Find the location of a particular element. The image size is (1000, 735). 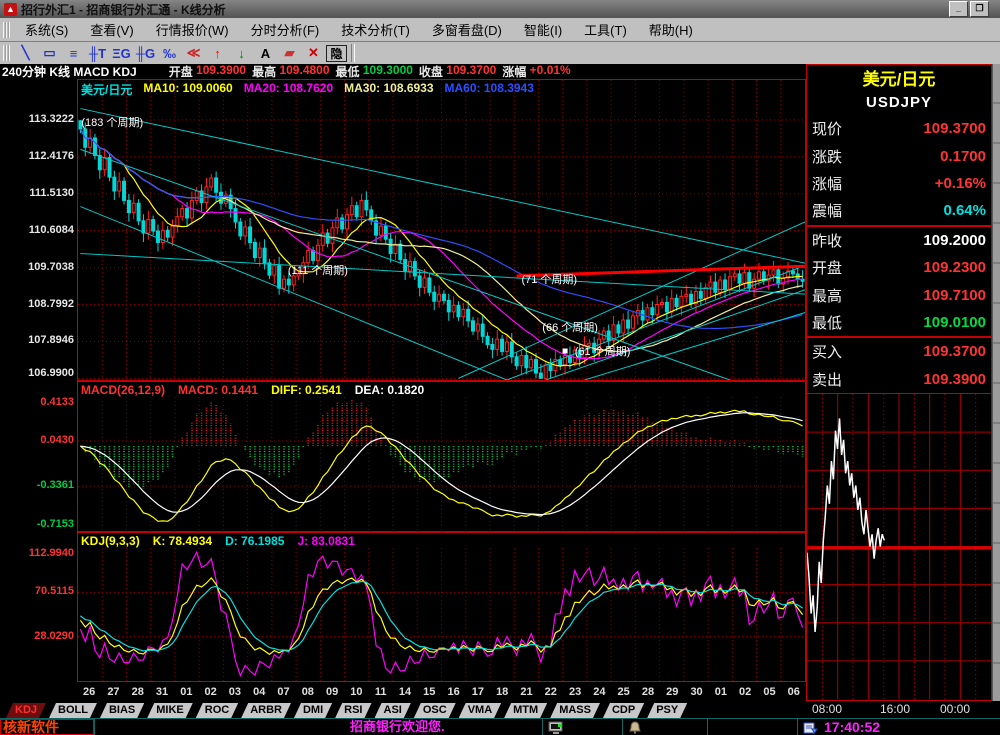

menu-item-分时分析F: 分时分析(F) is located at coordinates (285, 30).